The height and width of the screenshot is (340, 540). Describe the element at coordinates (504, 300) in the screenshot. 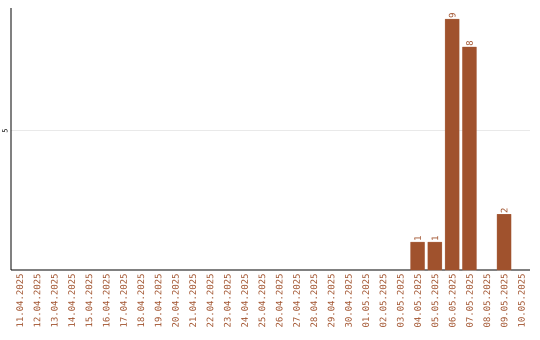

I see `x-tick-label: 09.05.2025` at that location.